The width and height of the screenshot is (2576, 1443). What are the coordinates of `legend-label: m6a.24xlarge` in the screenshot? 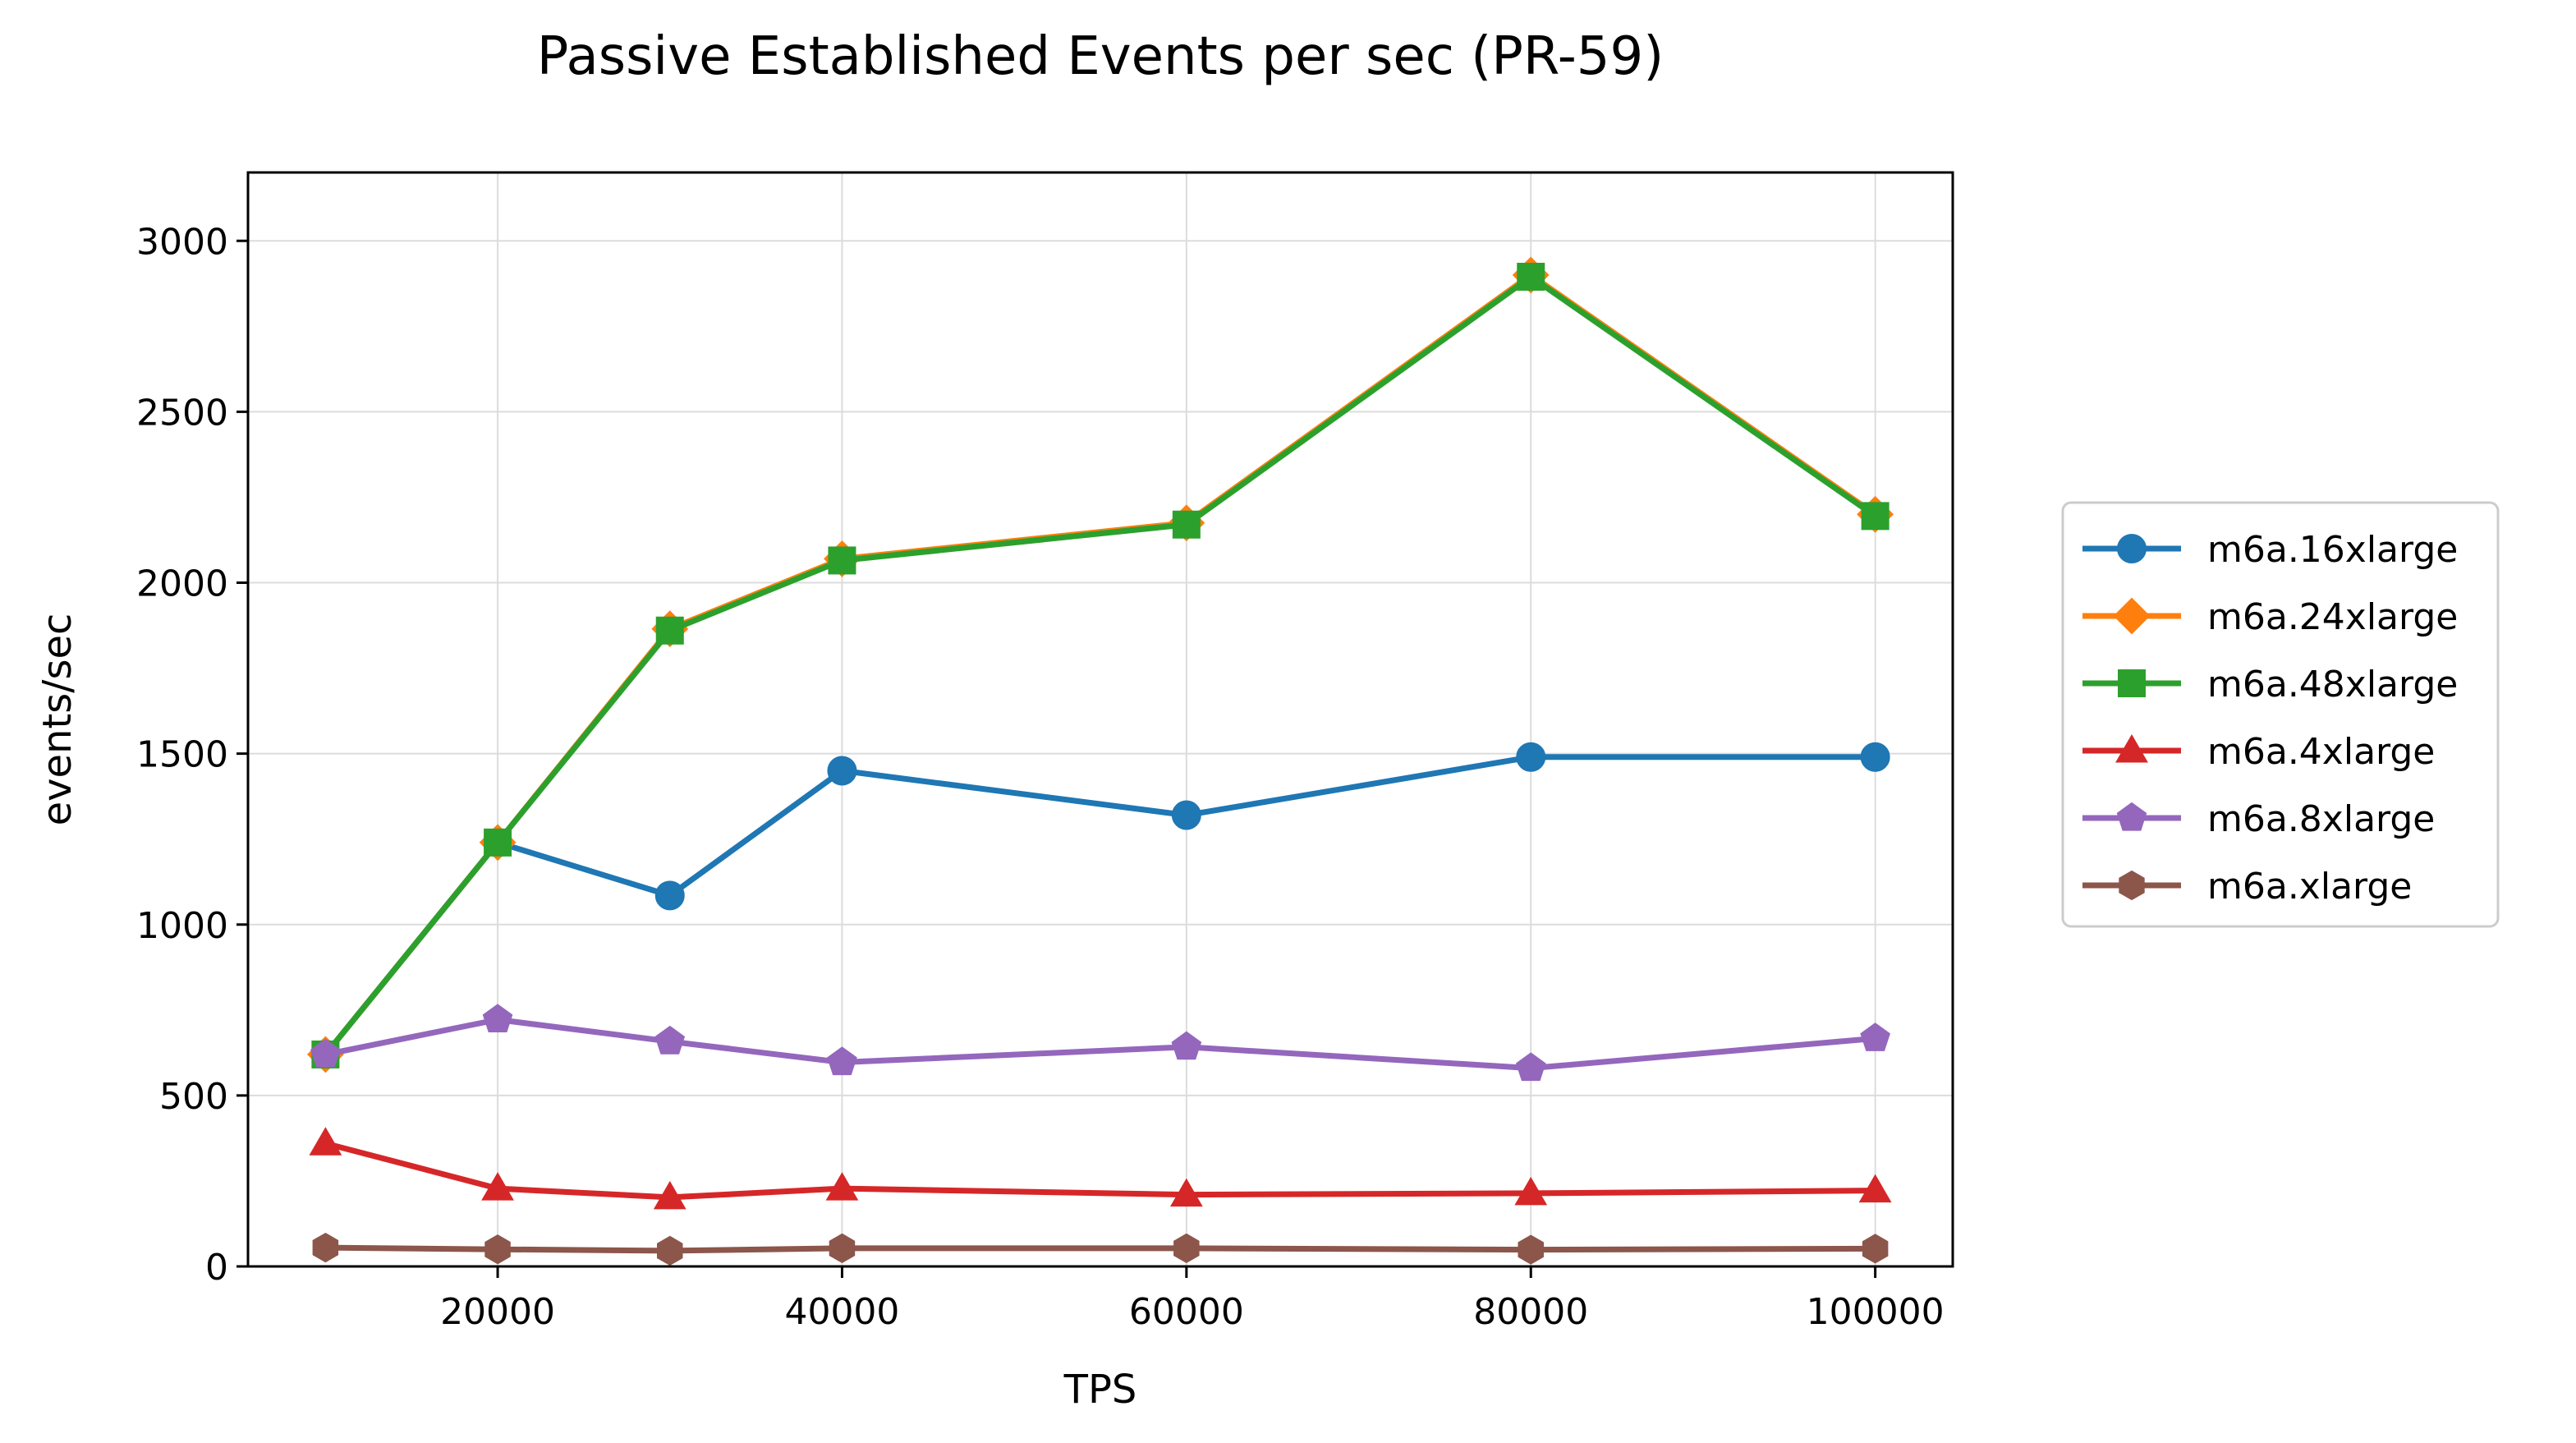 It's located at (2332, 617).